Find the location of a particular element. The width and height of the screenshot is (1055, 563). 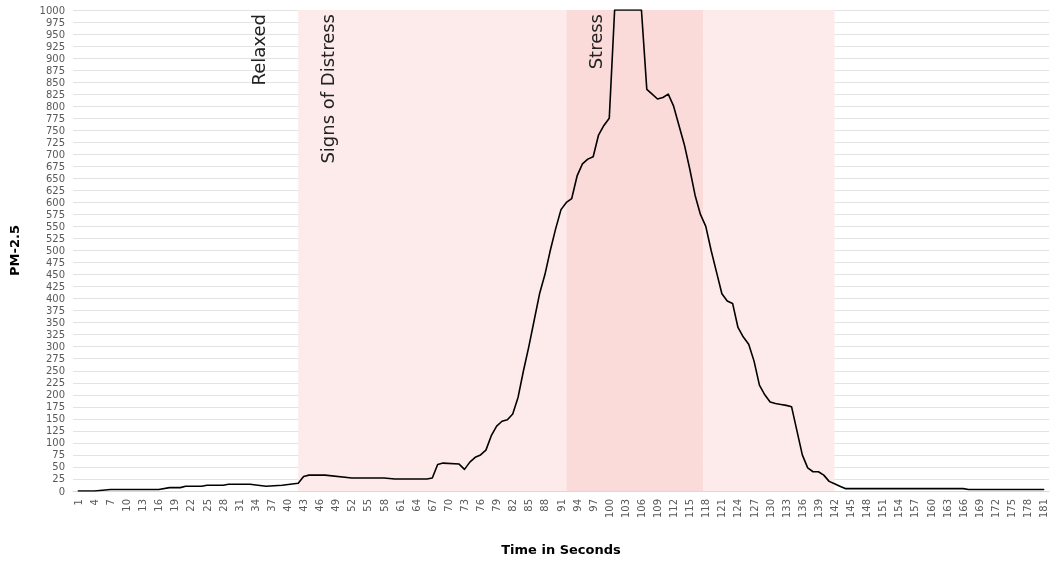

y-tick-label: 525 is located at coordinates (55, 238).